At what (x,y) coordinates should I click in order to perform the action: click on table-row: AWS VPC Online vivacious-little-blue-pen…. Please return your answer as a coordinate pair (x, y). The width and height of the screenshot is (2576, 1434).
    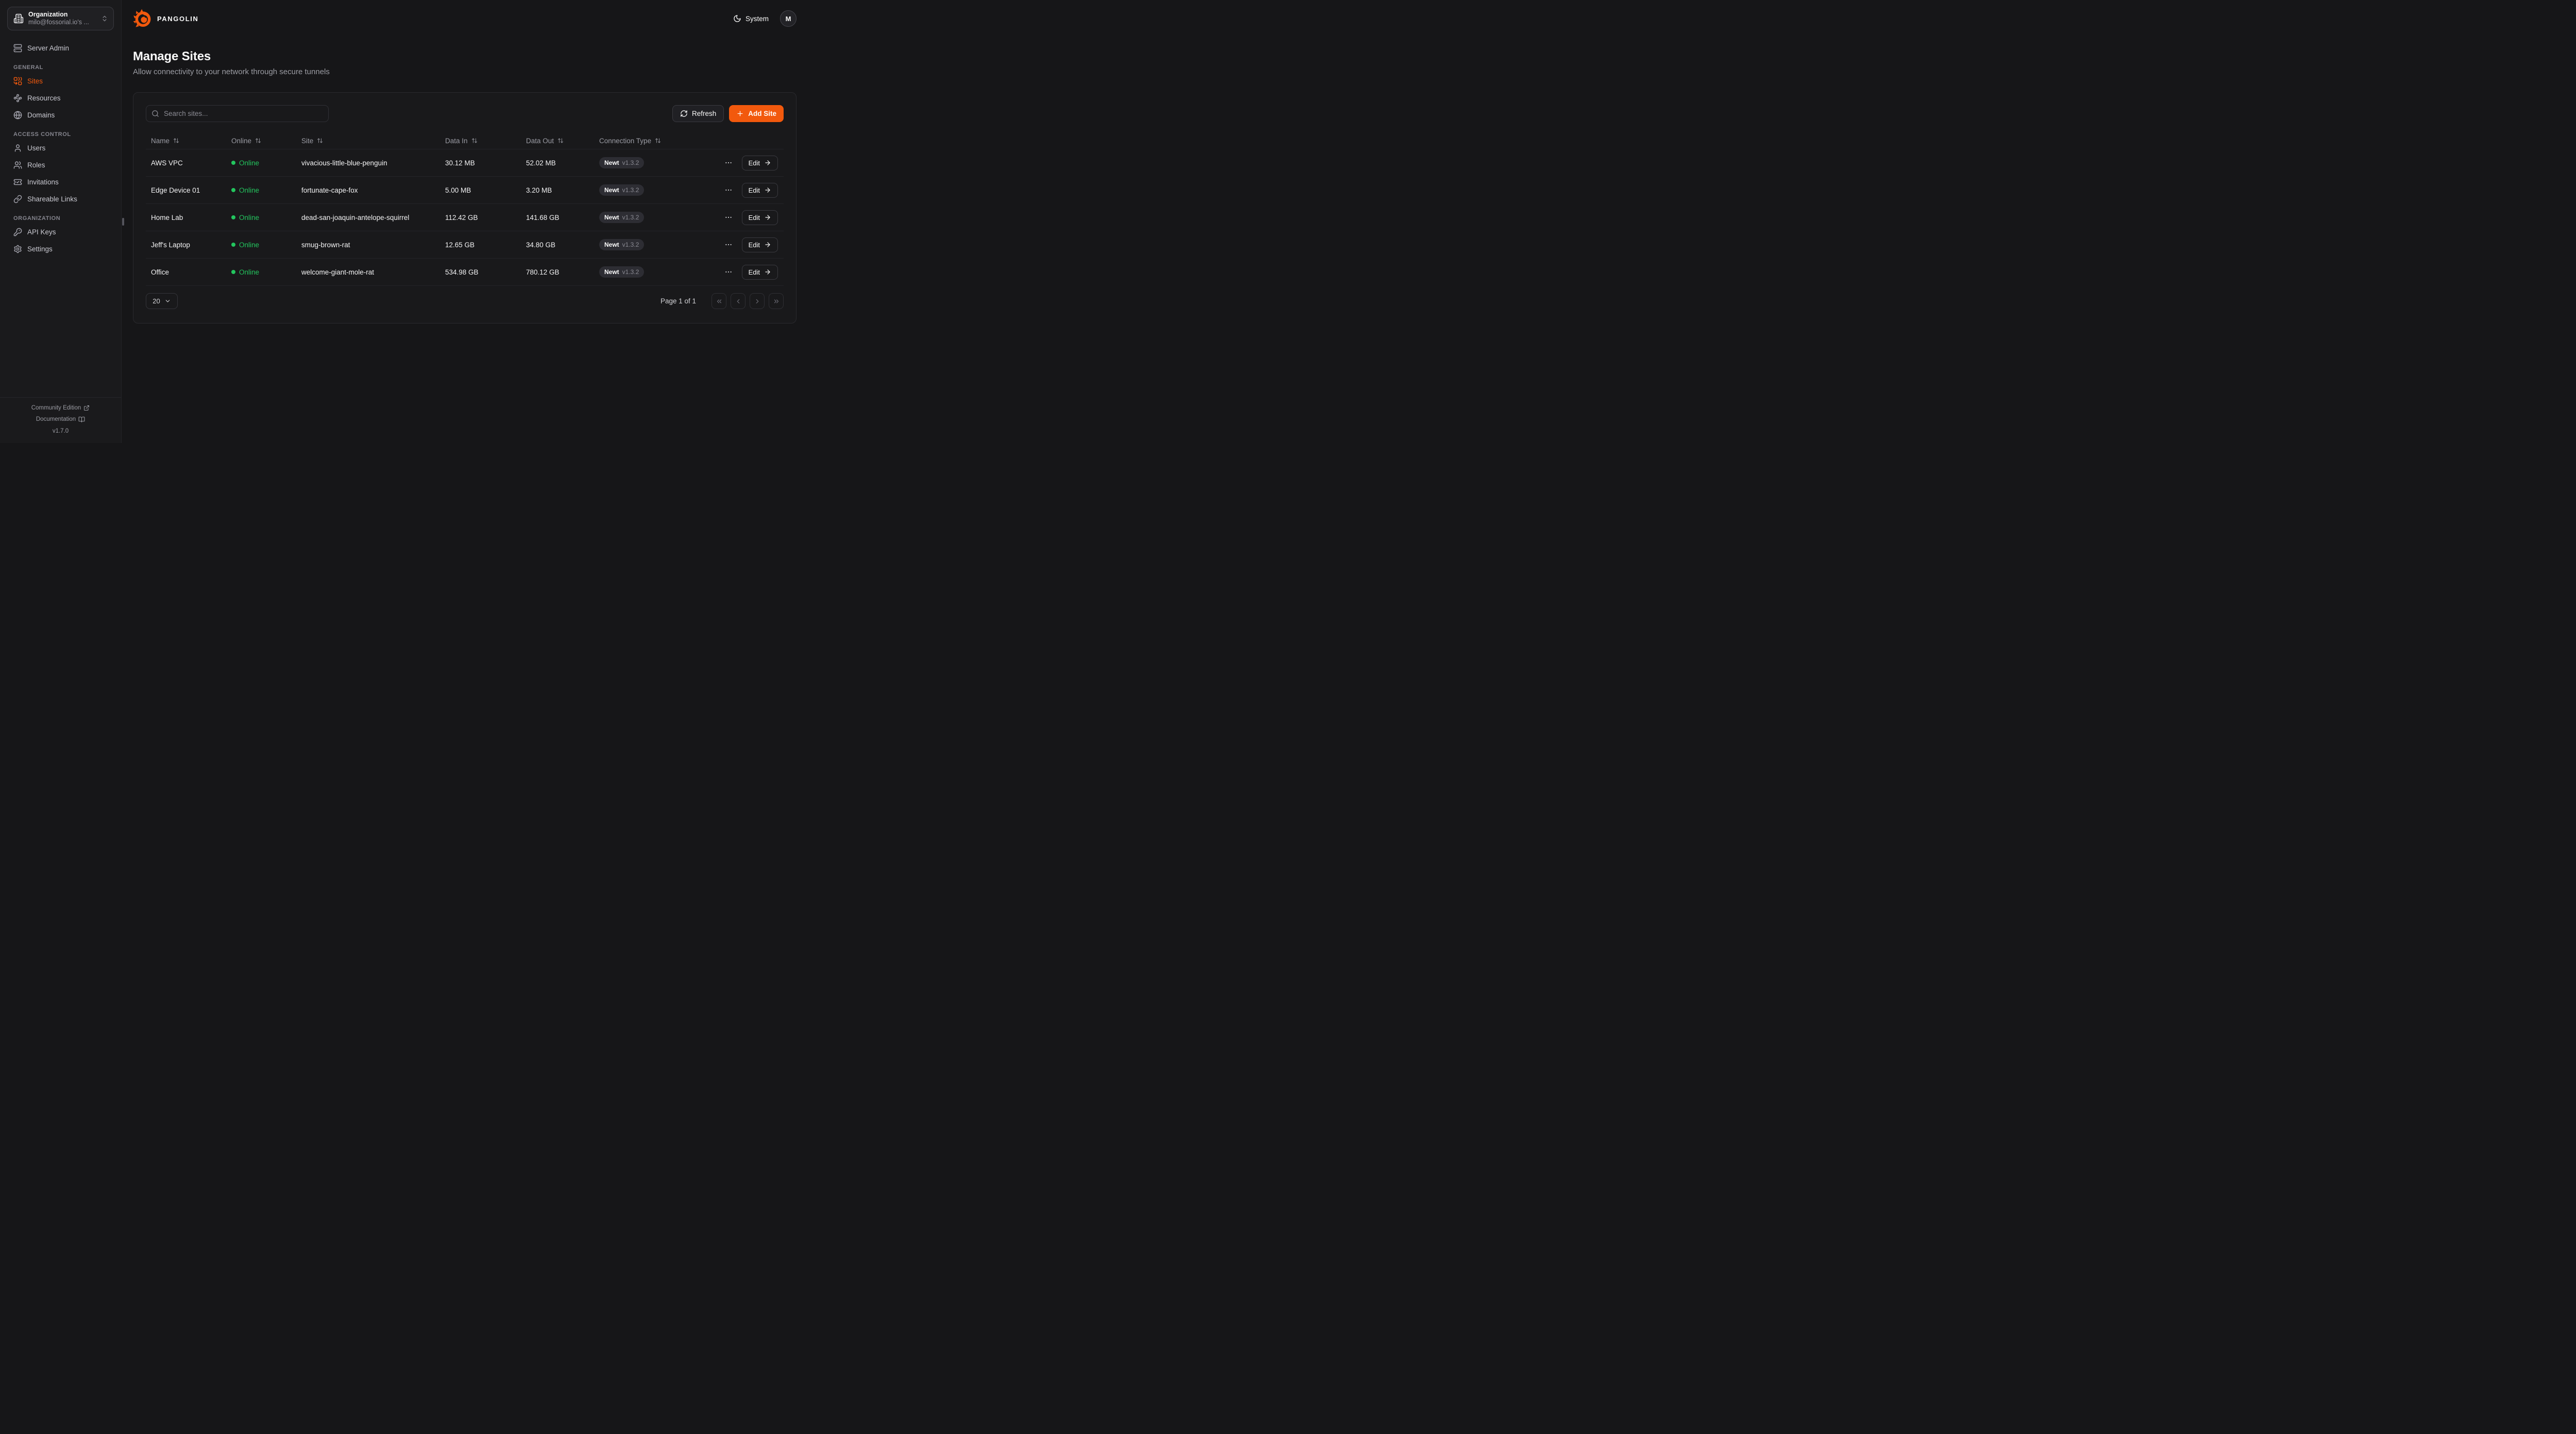
    Looking at the image, I should click on (465, 163).